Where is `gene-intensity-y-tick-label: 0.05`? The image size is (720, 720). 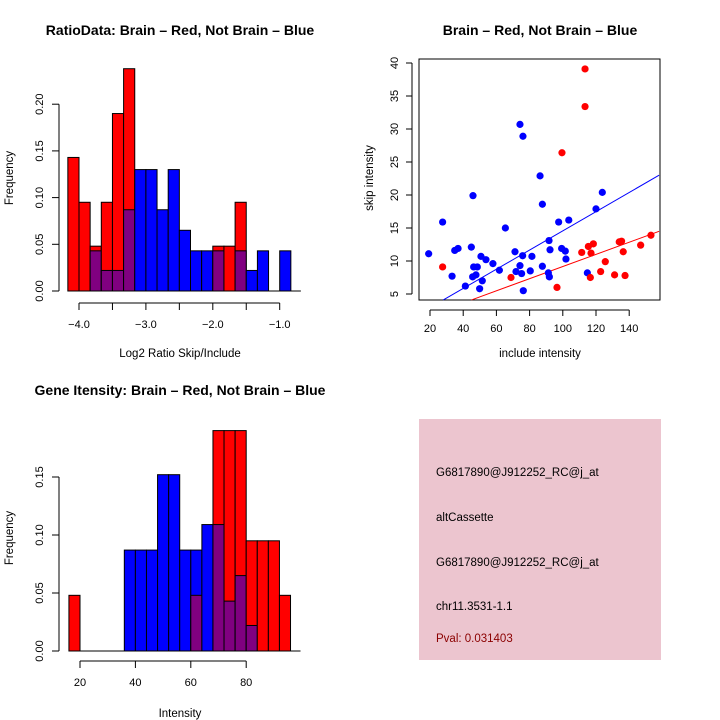 gene-intensity-y-tick-label: 0.05 is located at coordinates (40, 592).